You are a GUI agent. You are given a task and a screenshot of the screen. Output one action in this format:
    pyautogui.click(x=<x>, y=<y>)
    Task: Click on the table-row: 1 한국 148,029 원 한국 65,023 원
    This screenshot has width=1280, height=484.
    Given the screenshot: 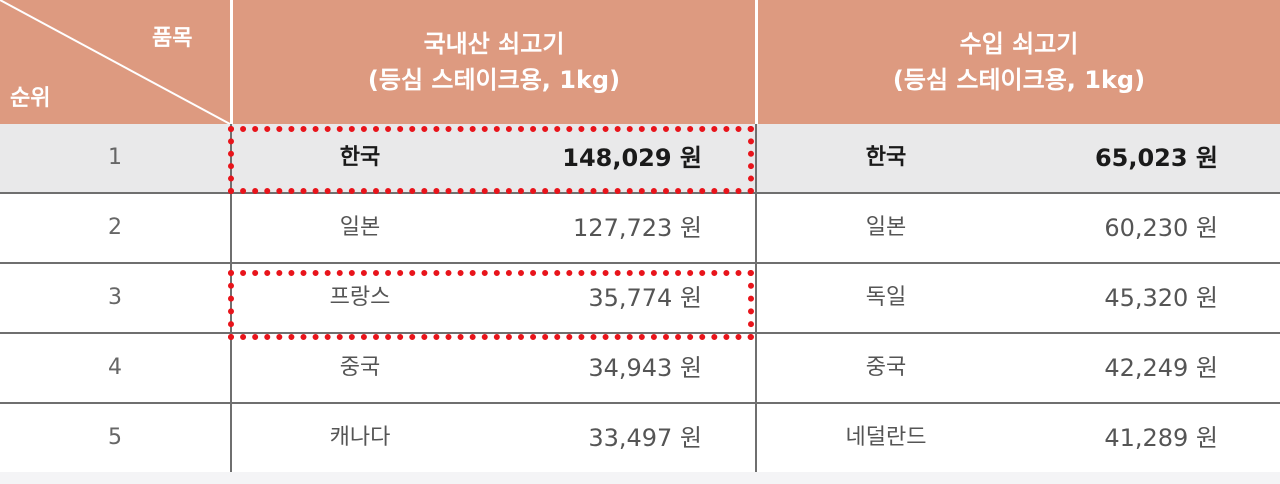 What is the action you would take?
    pyautogui.click(x=640, y=159)
    